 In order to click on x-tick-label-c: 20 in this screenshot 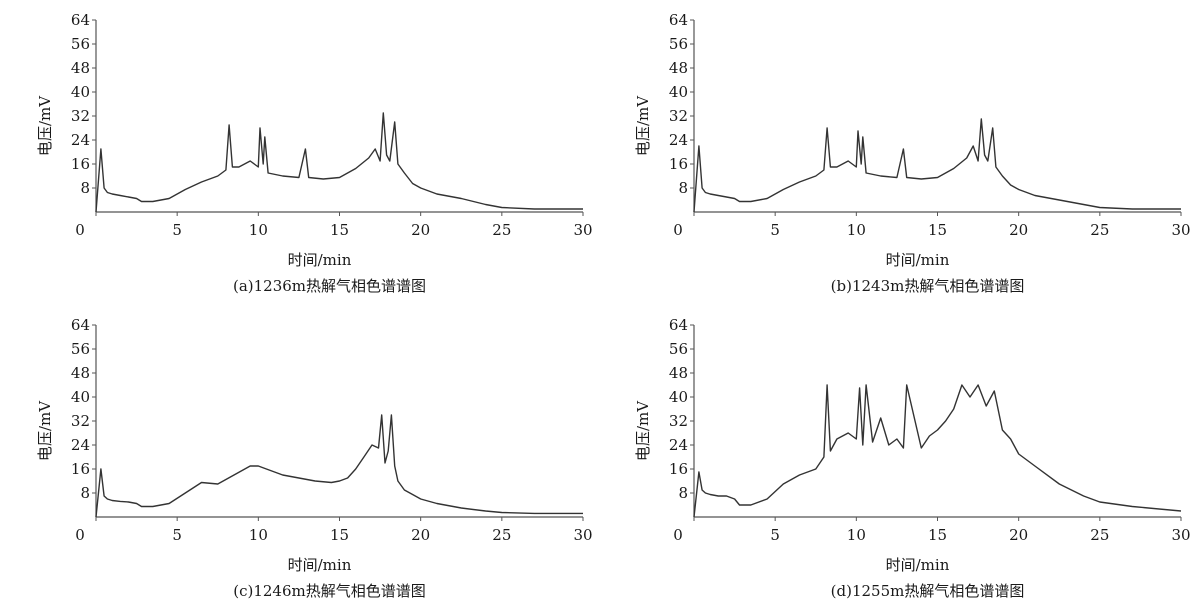, I will do `click(420, 535)`.